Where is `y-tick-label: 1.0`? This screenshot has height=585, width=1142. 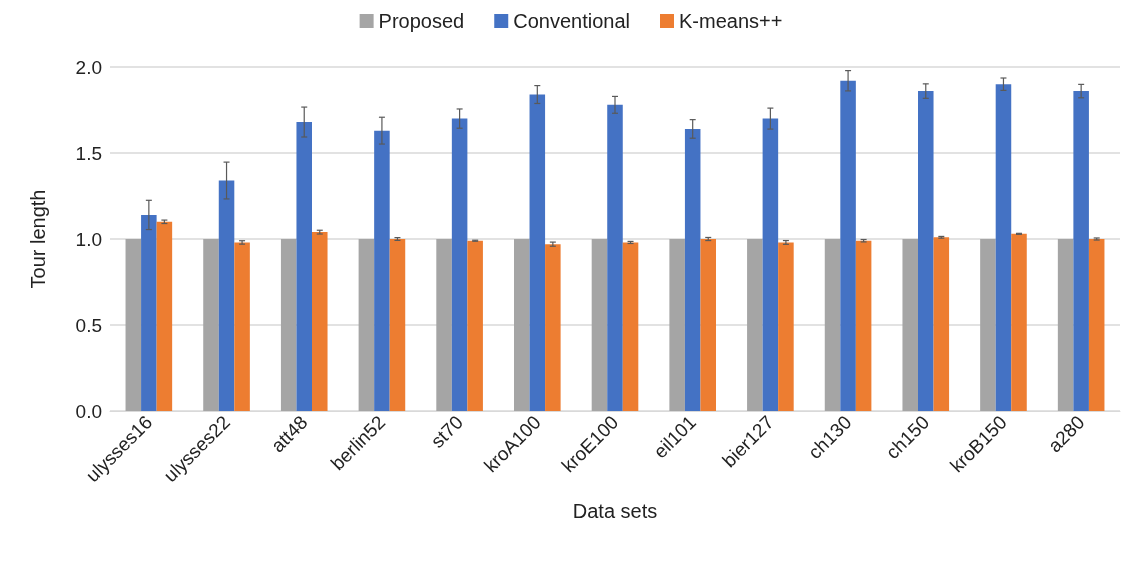
y-tick-label: 1.0 is located at coordinates (88, 239).